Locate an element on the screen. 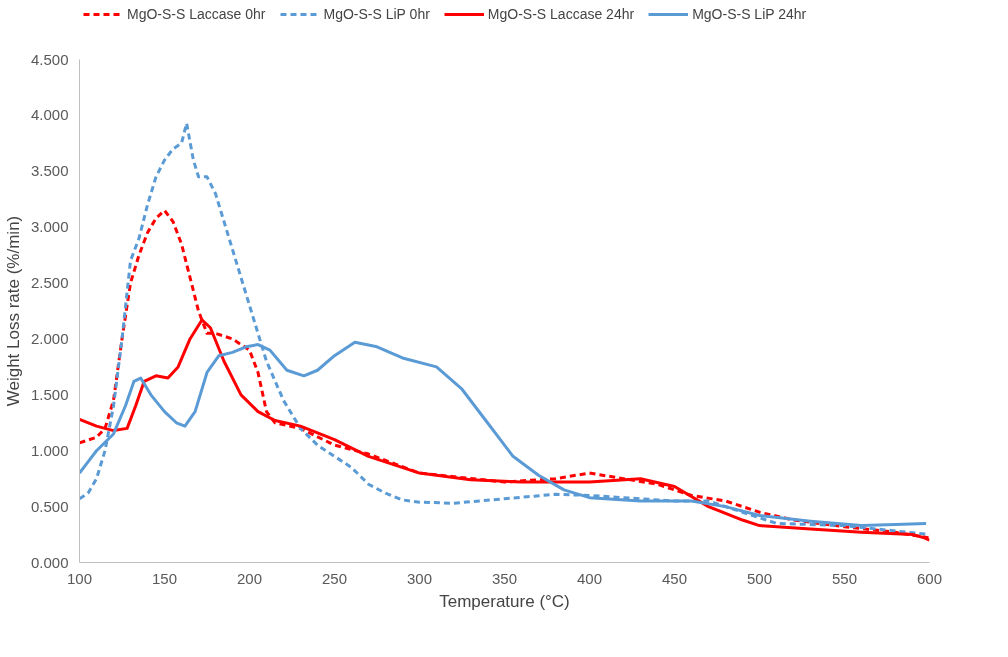 This screenshot has height=657, width=1008. x-tick-label: 350 is located at coordinates (504, 578).